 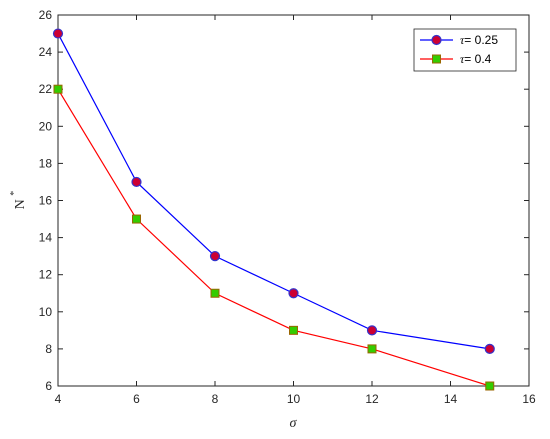 What do you see at coordinates (294, 423) in the screenshot?
I see `x-axis-title: σ` at bounding box center [294, 423].